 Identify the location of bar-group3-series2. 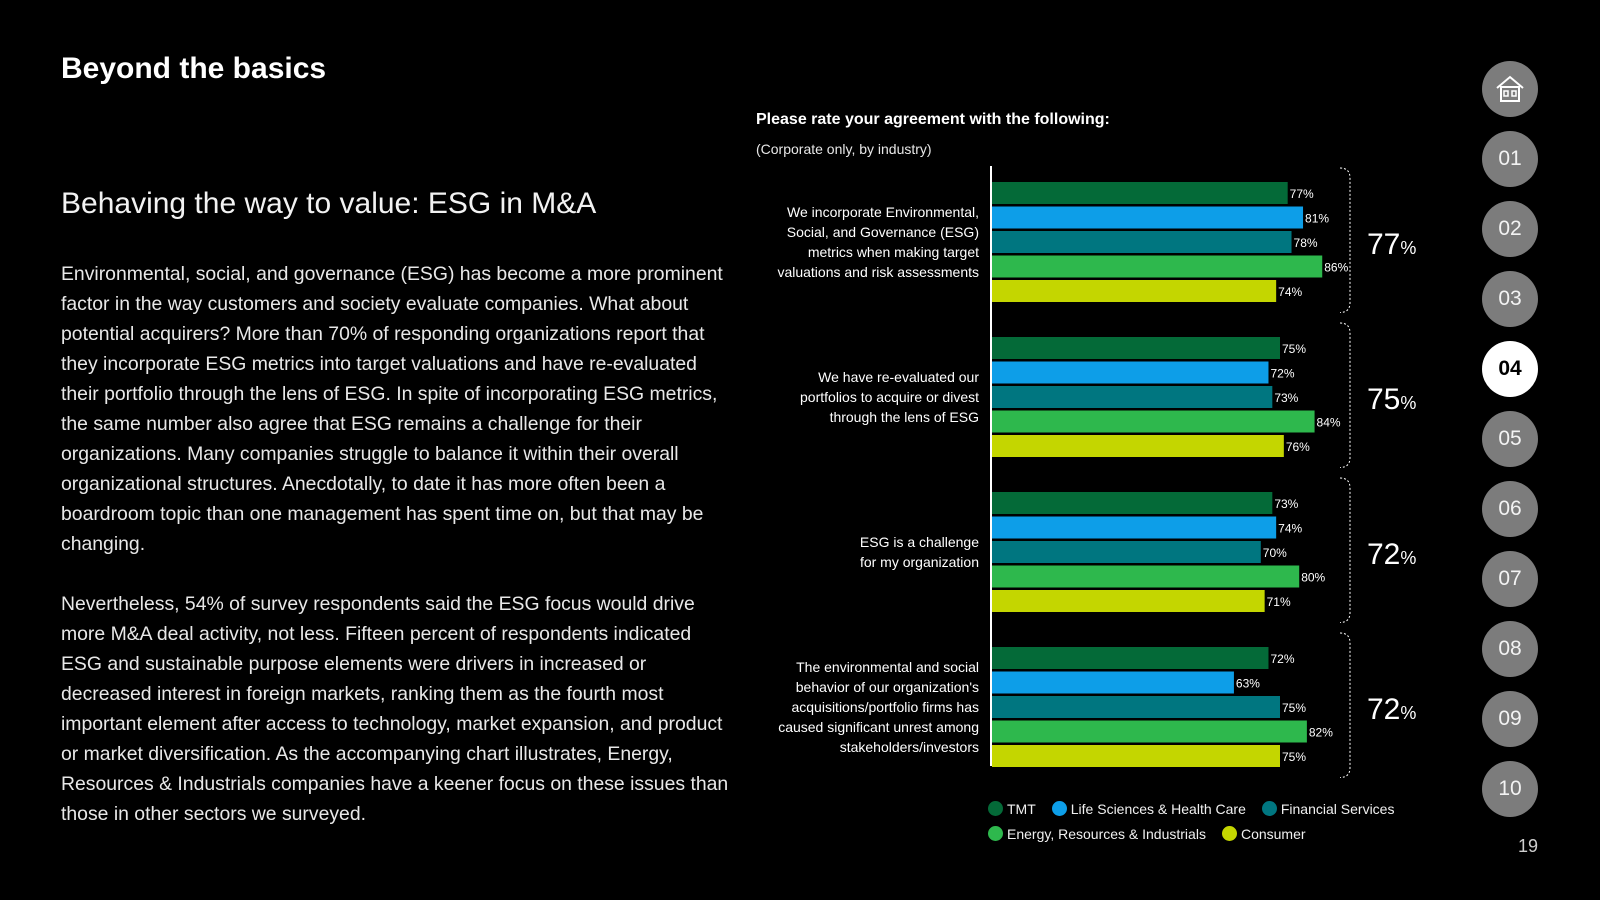
(1134, 527).